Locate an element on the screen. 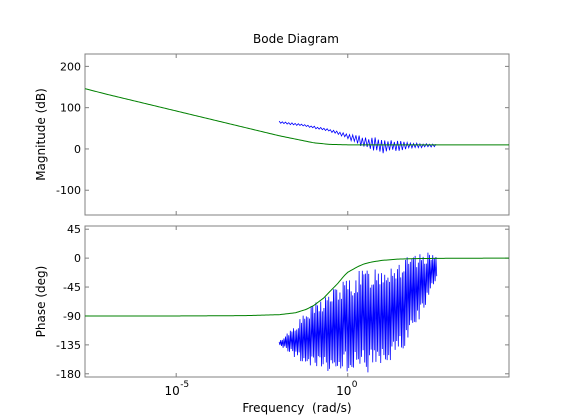  y-tick-label: 45 is located at coordinates (74, 229).